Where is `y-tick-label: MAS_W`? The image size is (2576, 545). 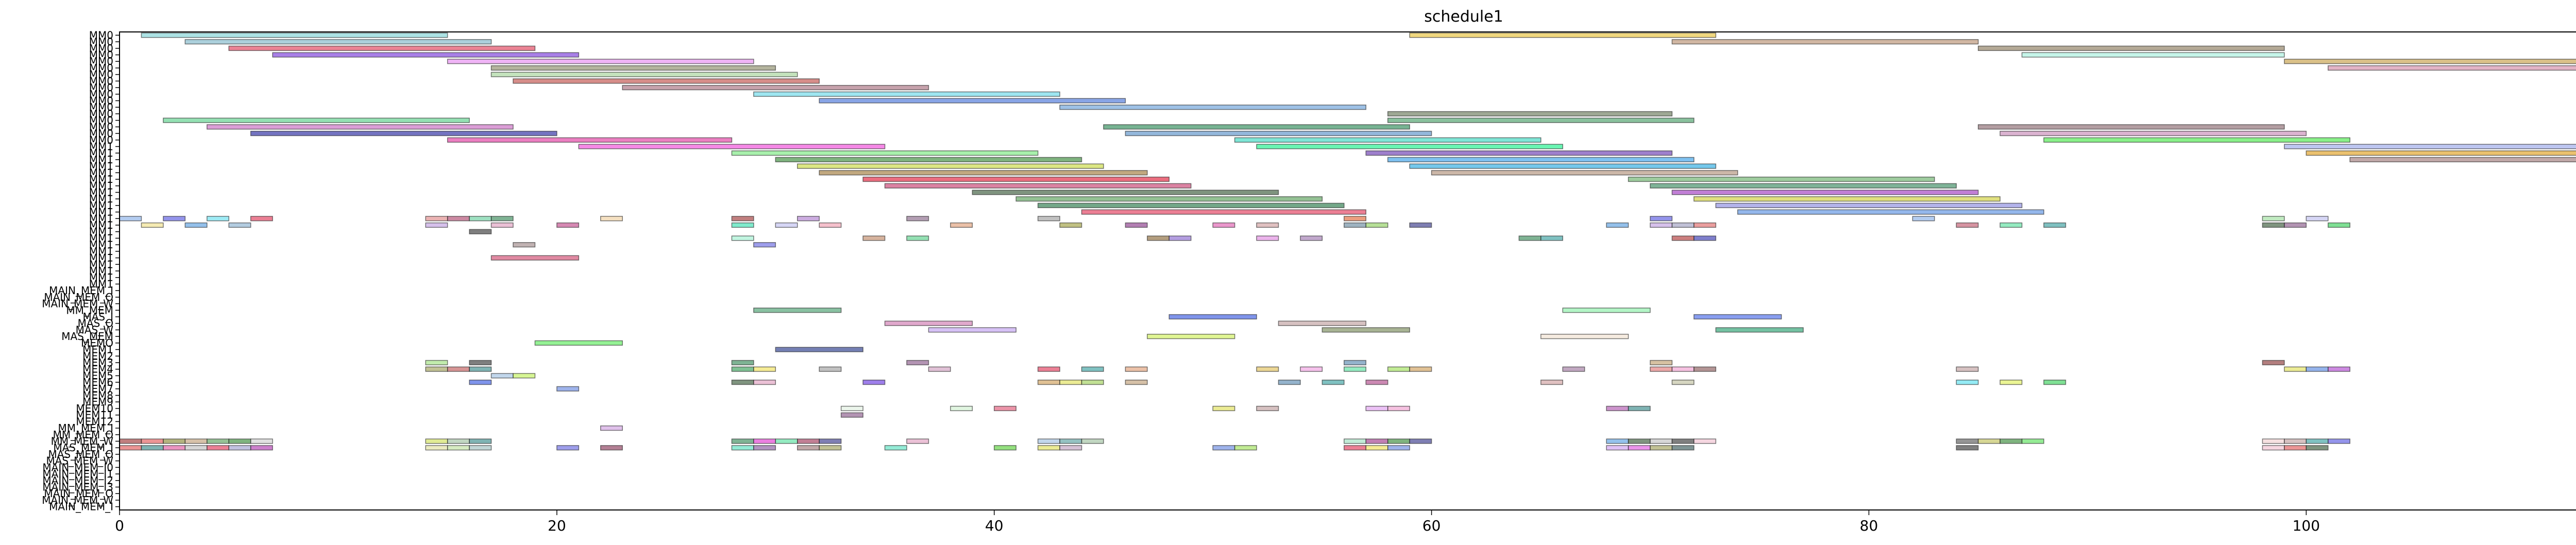 y-tick-label: MAS_W is located at coordinates (95, 330).